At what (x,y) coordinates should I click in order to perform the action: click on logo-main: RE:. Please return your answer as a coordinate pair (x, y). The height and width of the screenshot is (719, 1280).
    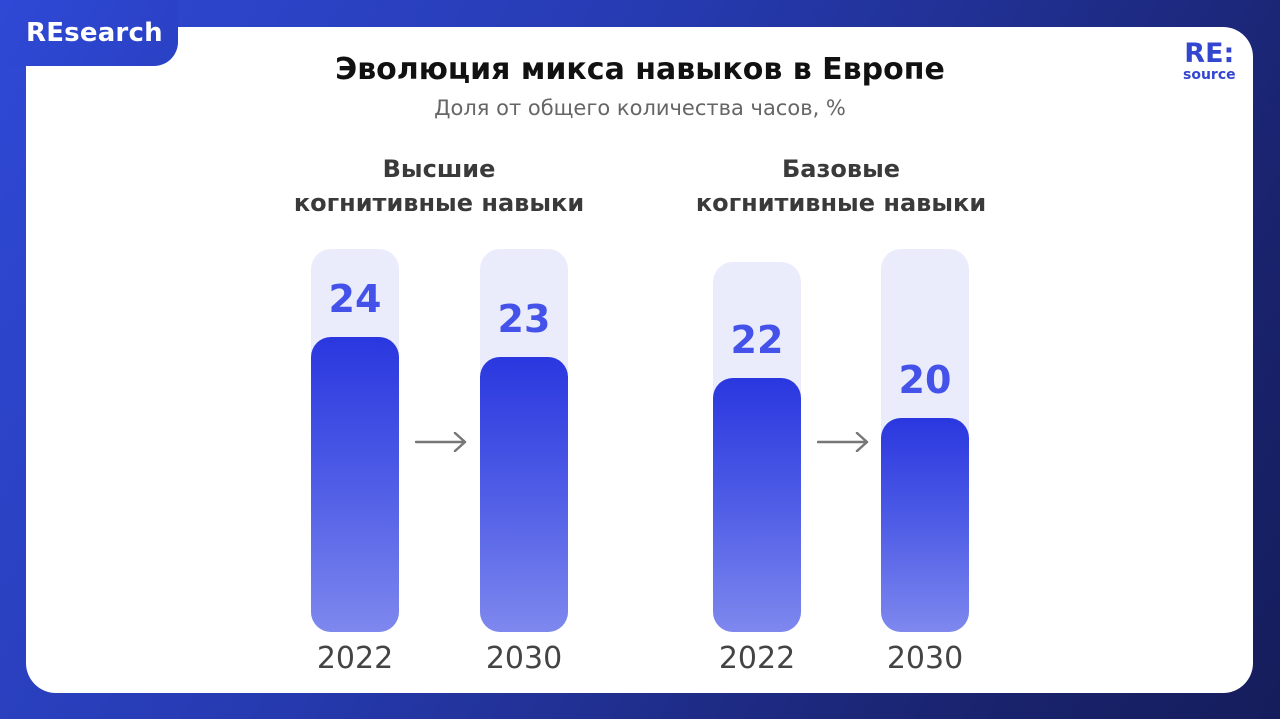
    Looking at the image, I should click on (1209, 53).